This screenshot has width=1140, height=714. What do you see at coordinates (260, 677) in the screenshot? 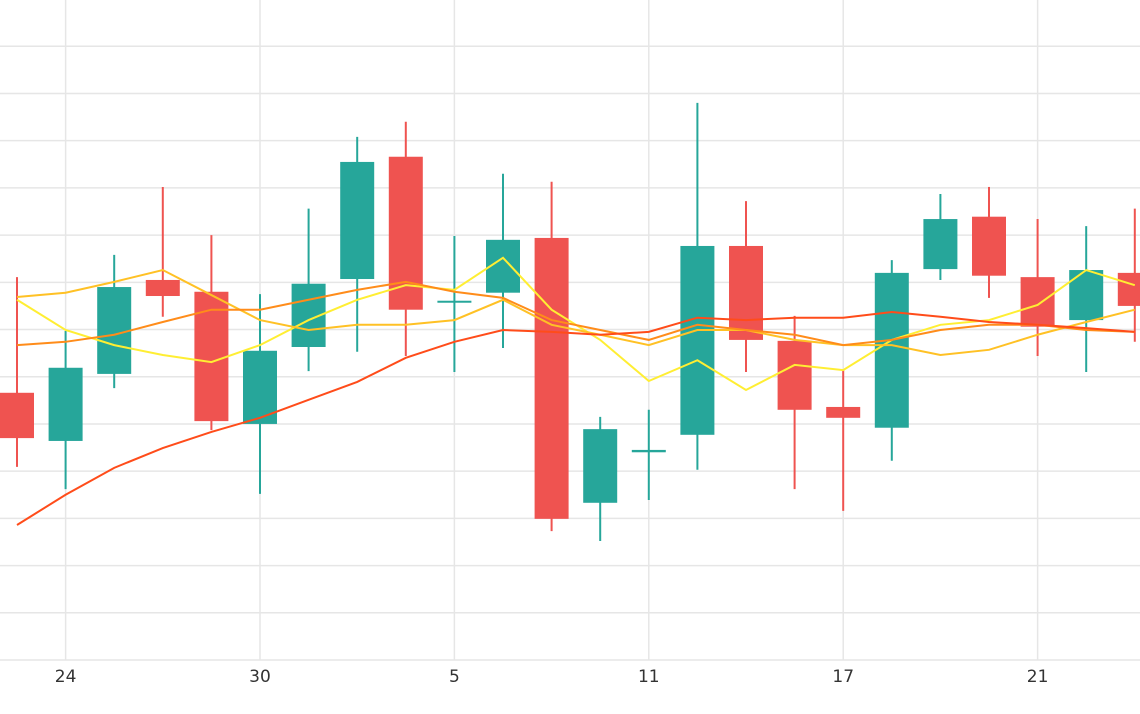
I see `x-tick-label: 30` at bounding box center [260, 677].